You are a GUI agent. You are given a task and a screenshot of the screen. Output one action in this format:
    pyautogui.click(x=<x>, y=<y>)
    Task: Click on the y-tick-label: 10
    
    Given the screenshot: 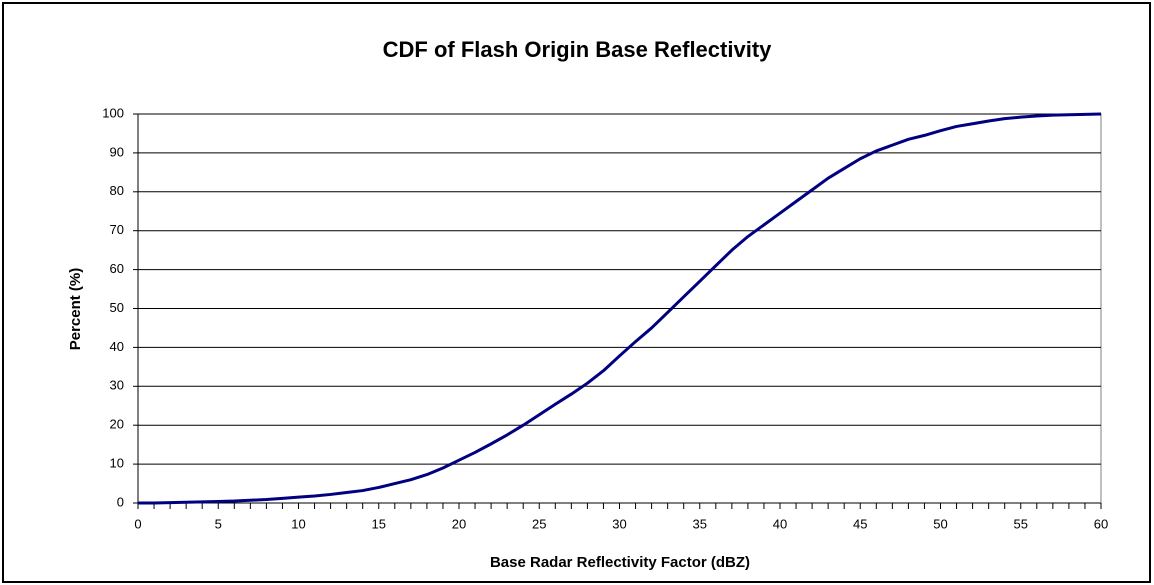 What is the action you would take?
    pyautogui.click(x=117, y=463)
    